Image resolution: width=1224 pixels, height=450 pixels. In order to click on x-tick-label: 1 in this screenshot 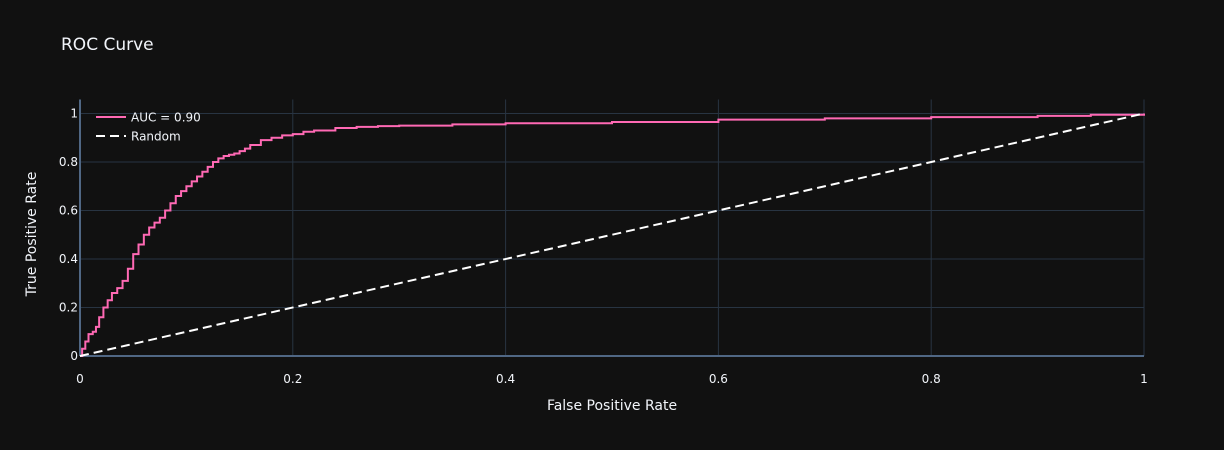, I will do `click(1144, 379)`.